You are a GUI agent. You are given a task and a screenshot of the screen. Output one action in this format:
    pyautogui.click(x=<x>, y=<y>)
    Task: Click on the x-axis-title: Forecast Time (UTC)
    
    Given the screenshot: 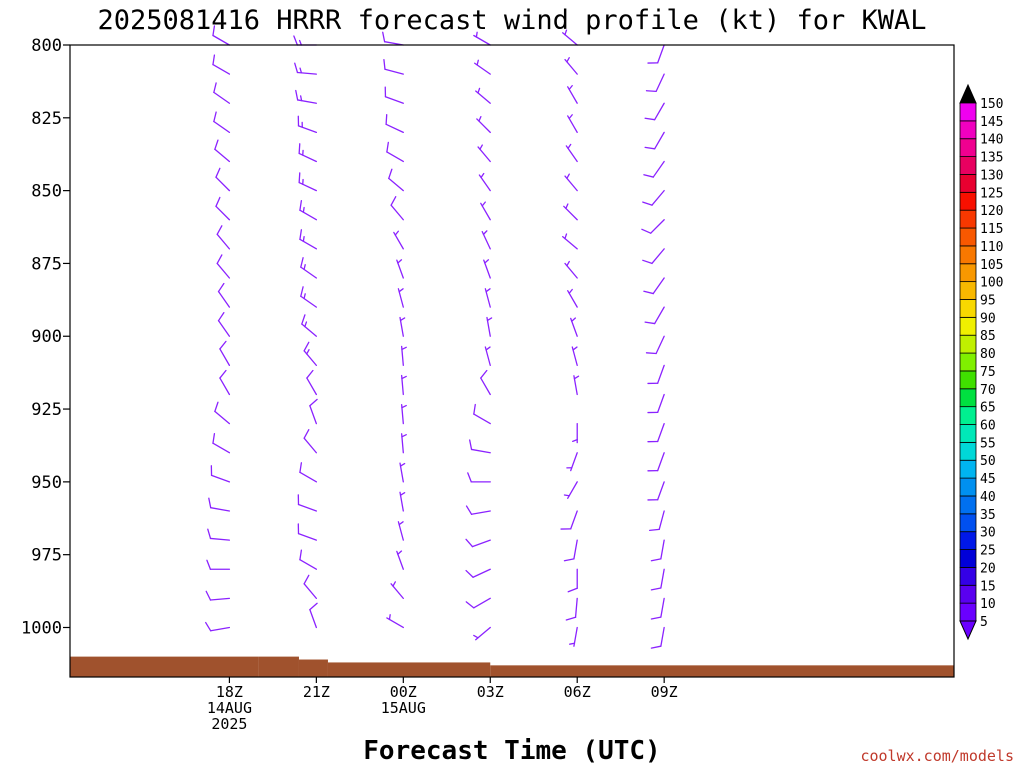 What is the action you would take?
    pyautogui.click(x=511, y=751)
    